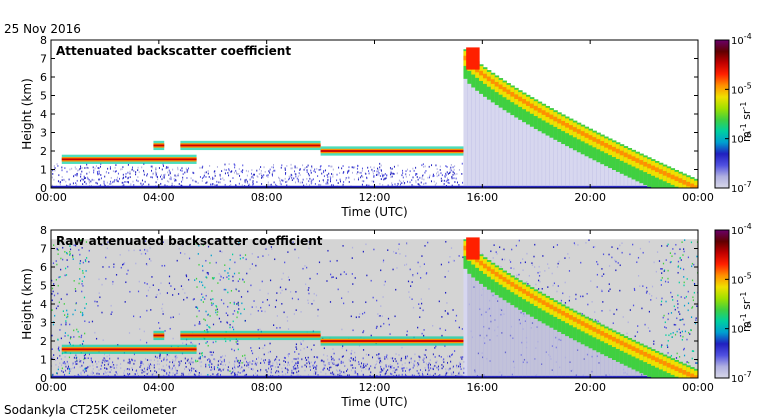  I want to click on panel-title: Attenuated backscatter coefficient, so click(173, 51).